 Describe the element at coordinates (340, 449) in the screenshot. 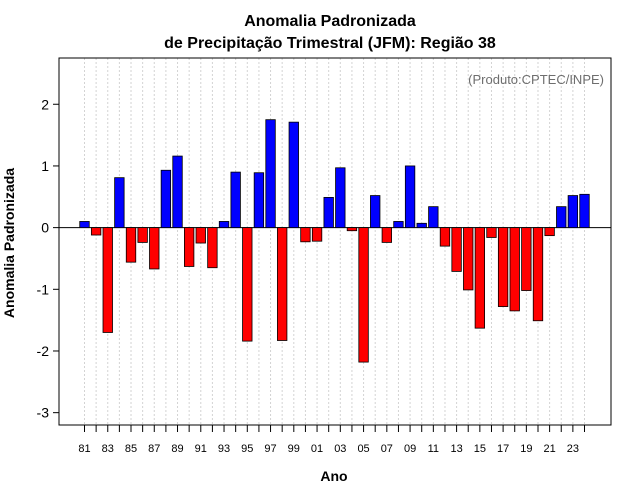

I see `x-tick-label: 03` at that location.